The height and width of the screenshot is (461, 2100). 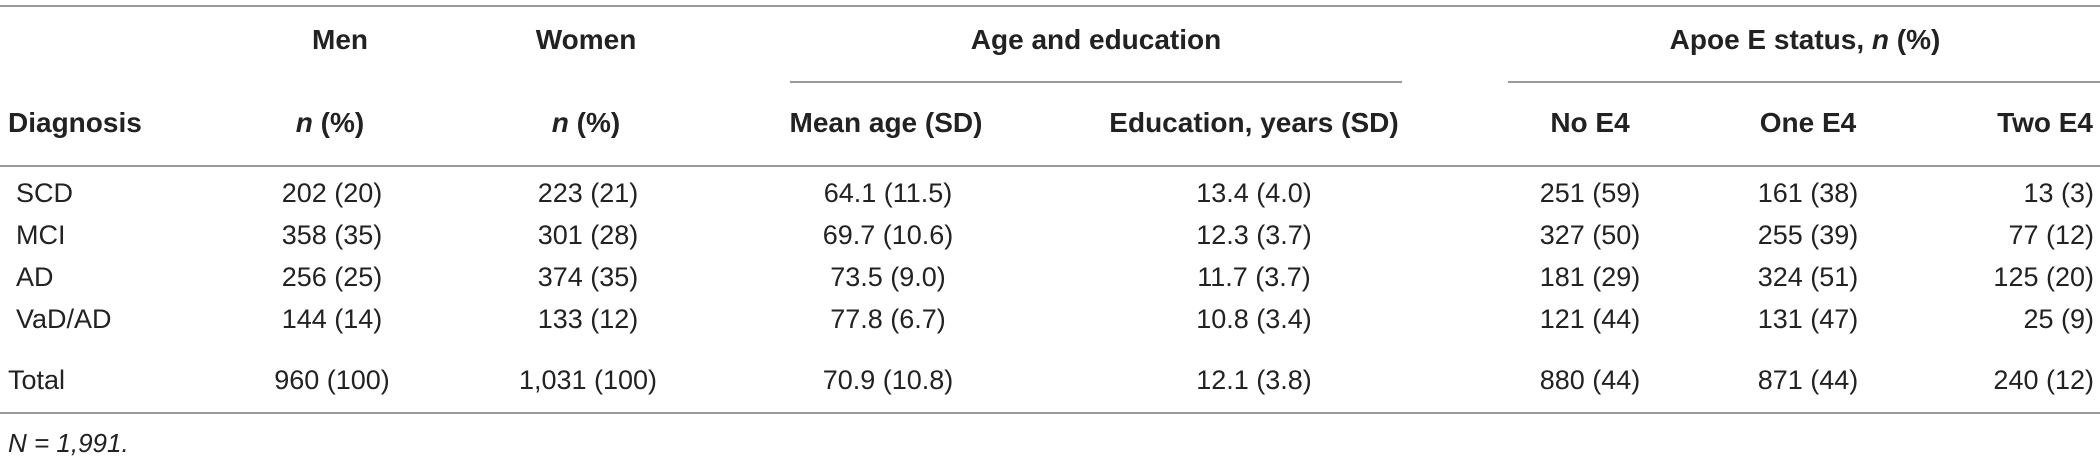 I want to click on cell-one-e4: 131 (47), so click(x=1808, y=319).